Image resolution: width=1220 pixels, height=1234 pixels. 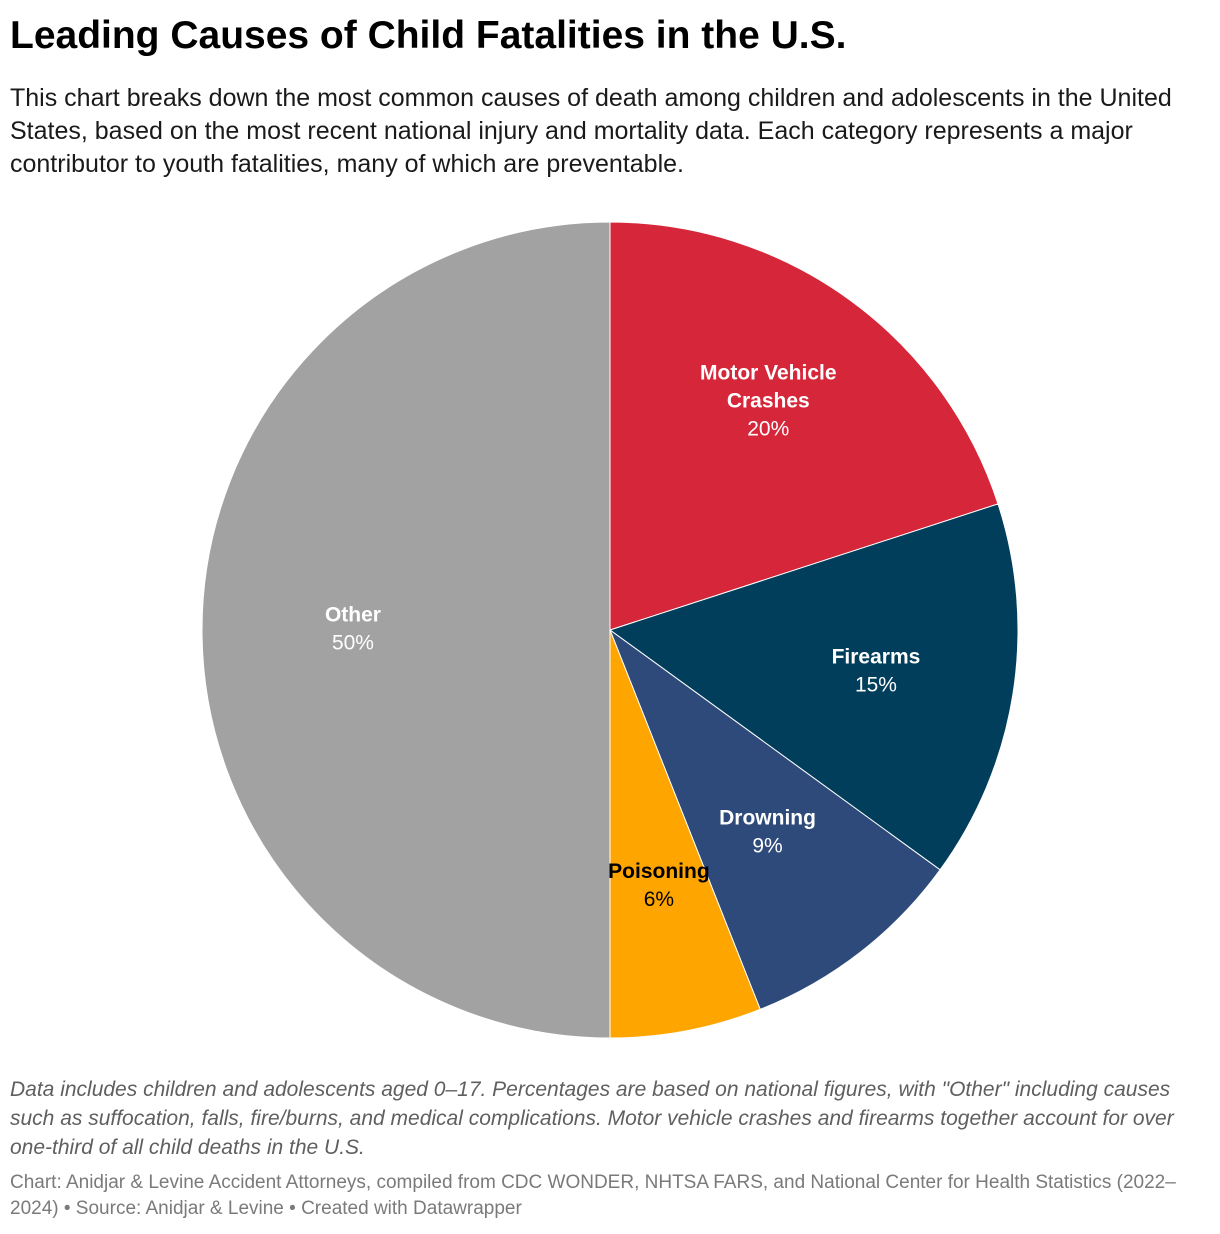 I want to click on slice-name: Motor Vehicle, so click(x=768, y=373).